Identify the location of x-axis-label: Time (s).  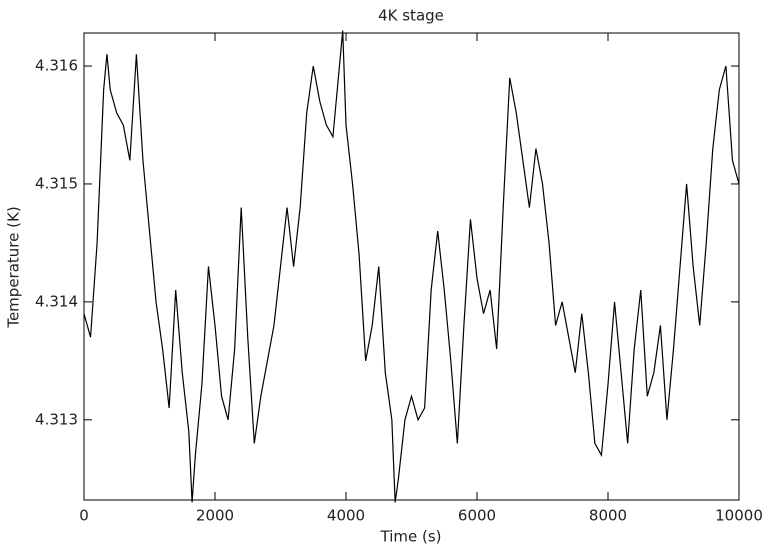
(411, 537).